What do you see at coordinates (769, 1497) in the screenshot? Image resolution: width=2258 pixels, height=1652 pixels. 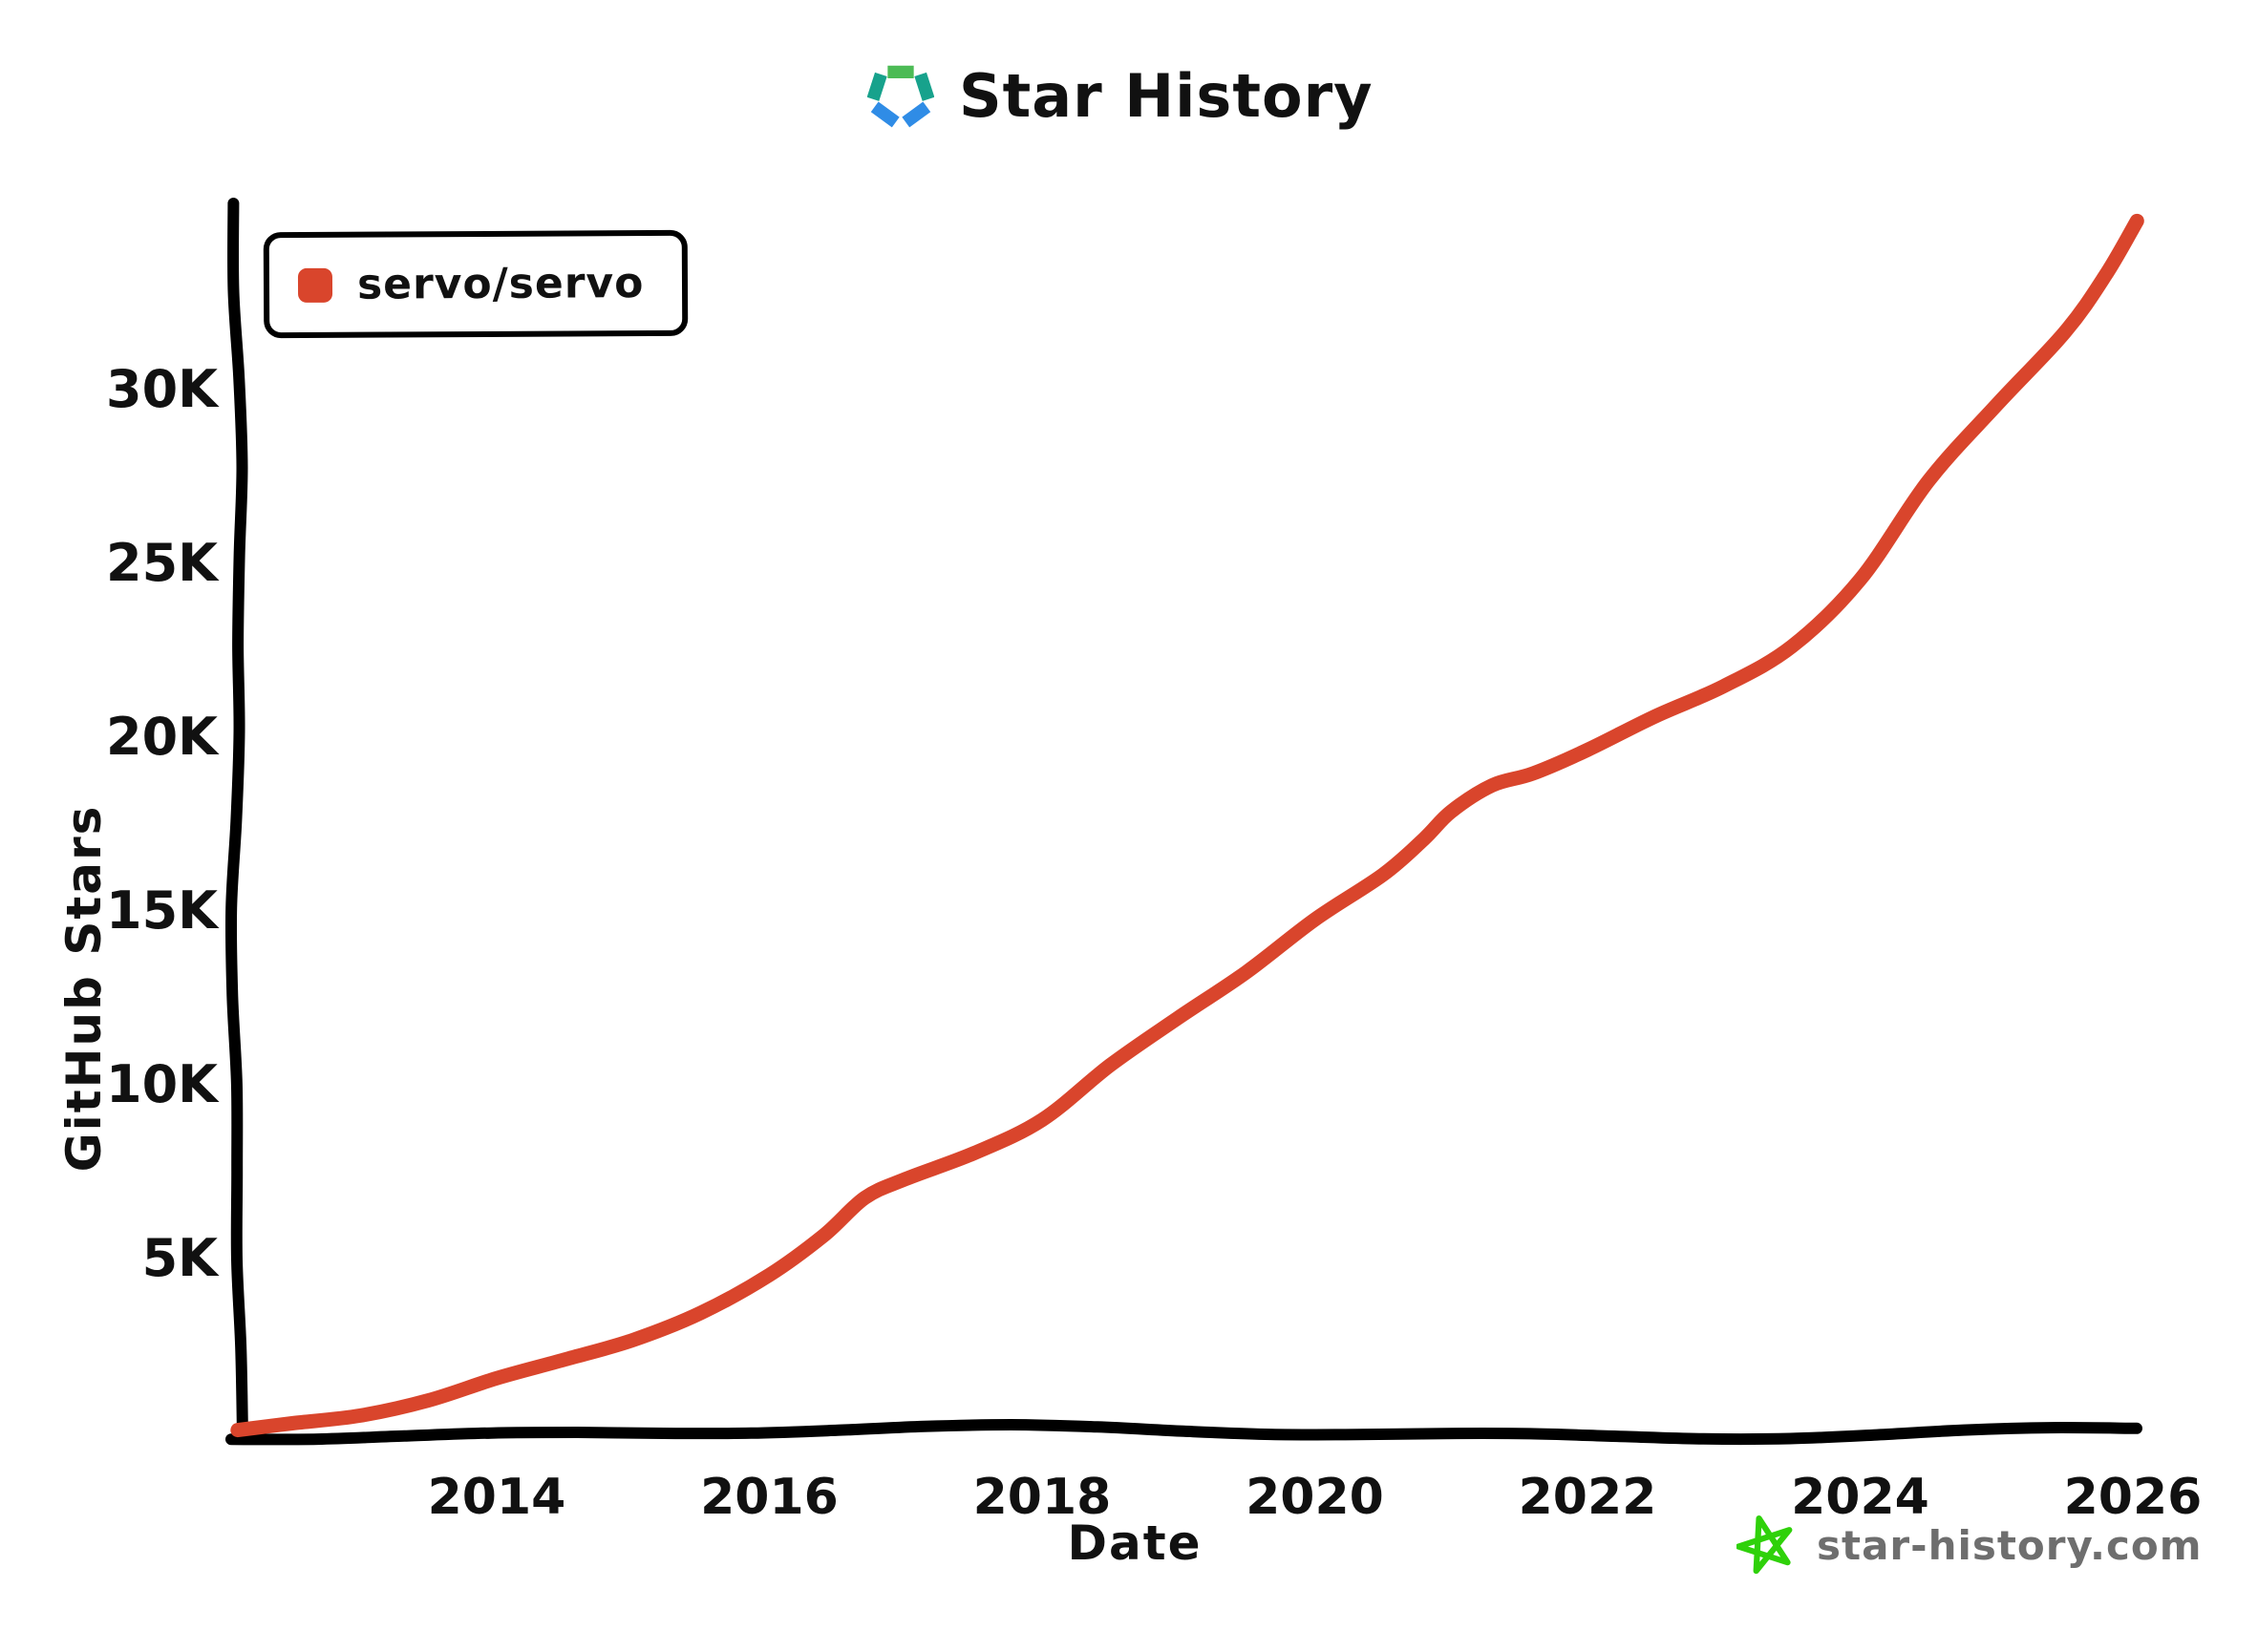 I see `x-tick-label: 2016` at bounding box center [769, 1497].